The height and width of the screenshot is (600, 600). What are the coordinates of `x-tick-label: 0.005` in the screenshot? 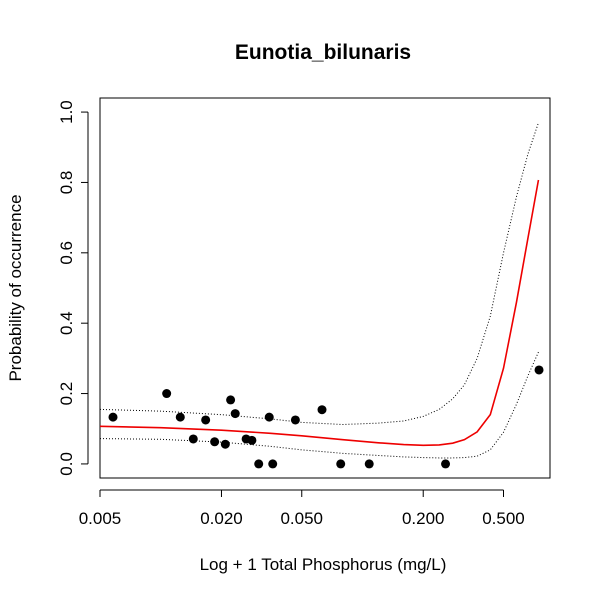 It's located at (100, 518).